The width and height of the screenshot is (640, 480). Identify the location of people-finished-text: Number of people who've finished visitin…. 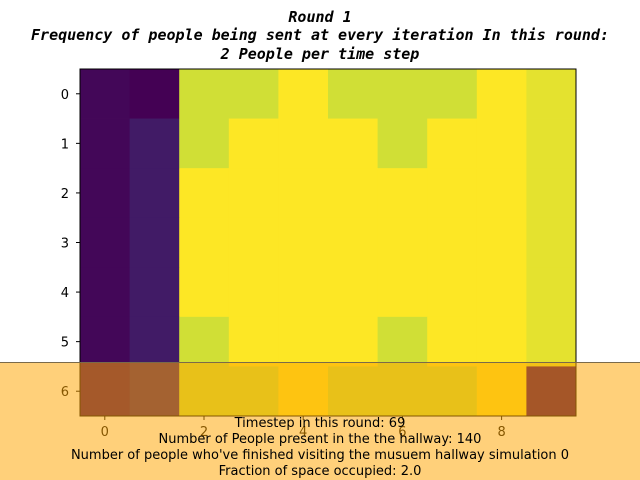
(320, 455).